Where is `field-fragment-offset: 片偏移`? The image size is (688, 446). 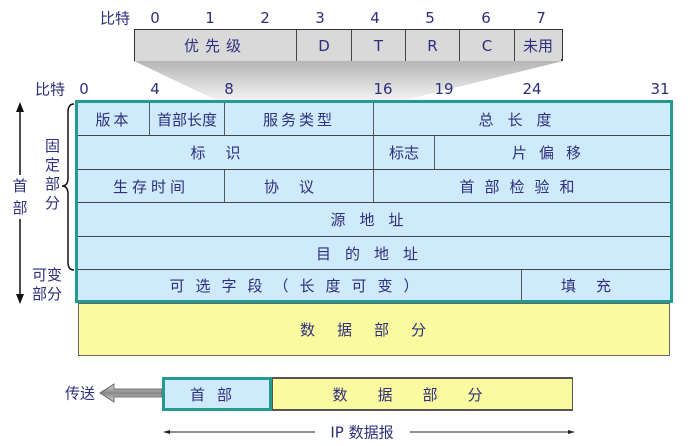
field-fragment-offset: 片偏移 is located at coordinates (552, 153).